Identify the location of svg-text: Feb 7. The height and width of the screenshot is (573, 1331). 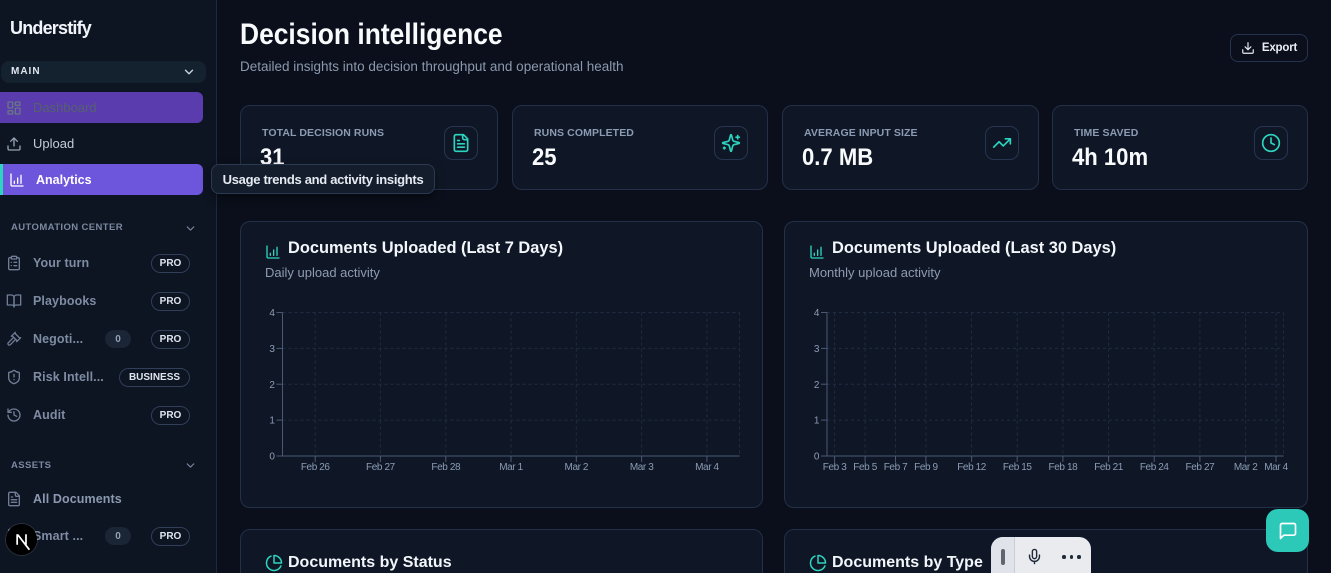
(896, 467).